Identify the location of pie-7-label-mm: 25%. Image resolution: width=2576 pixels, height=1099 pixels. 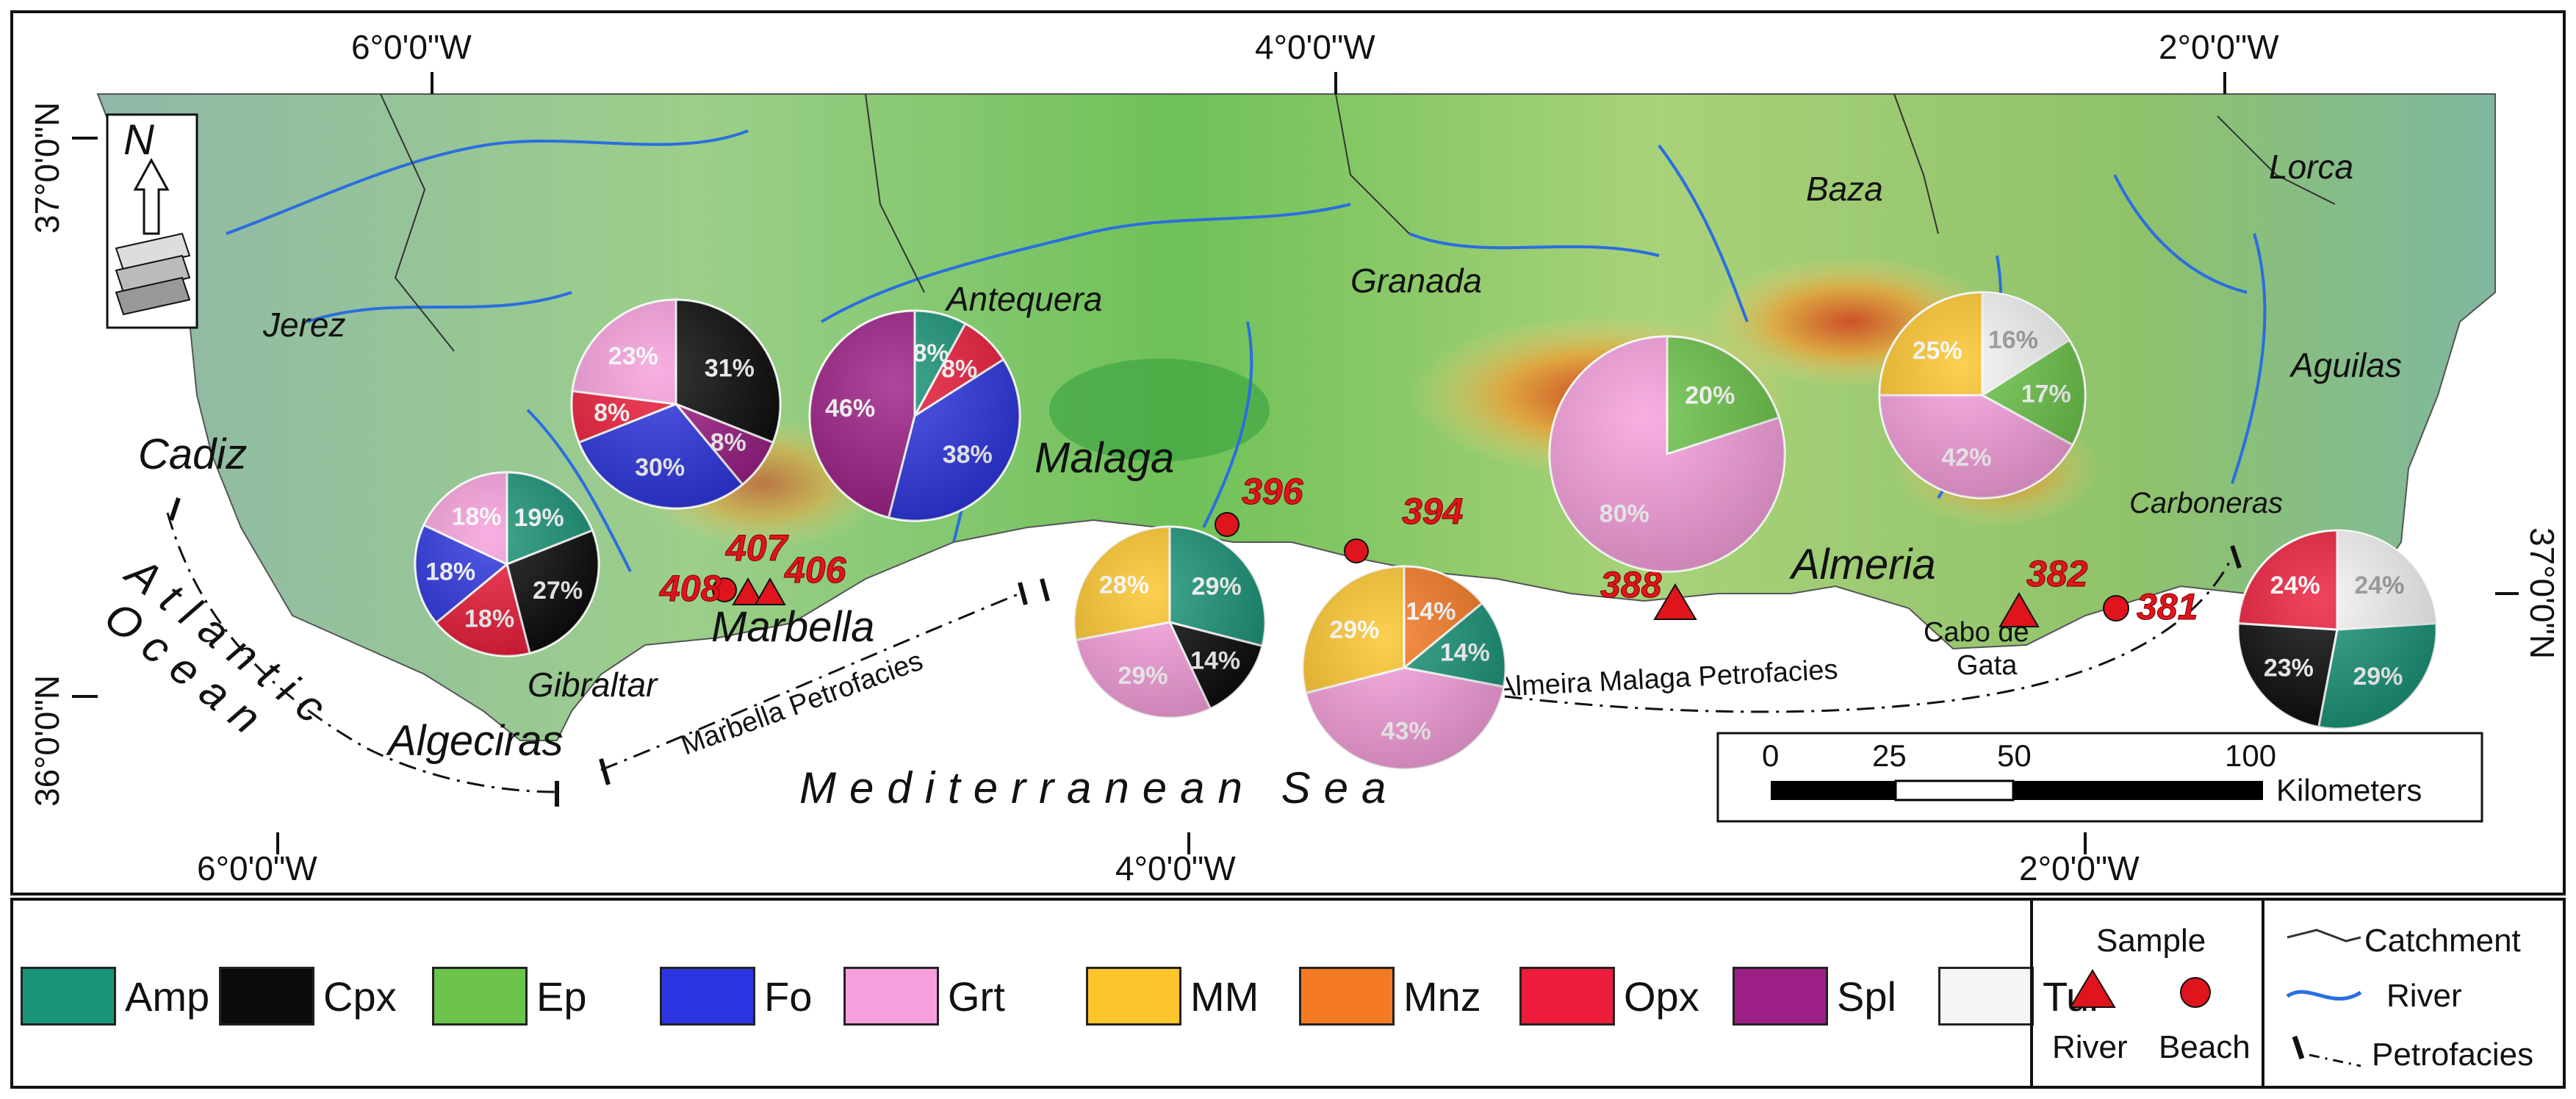
(1937, 351).